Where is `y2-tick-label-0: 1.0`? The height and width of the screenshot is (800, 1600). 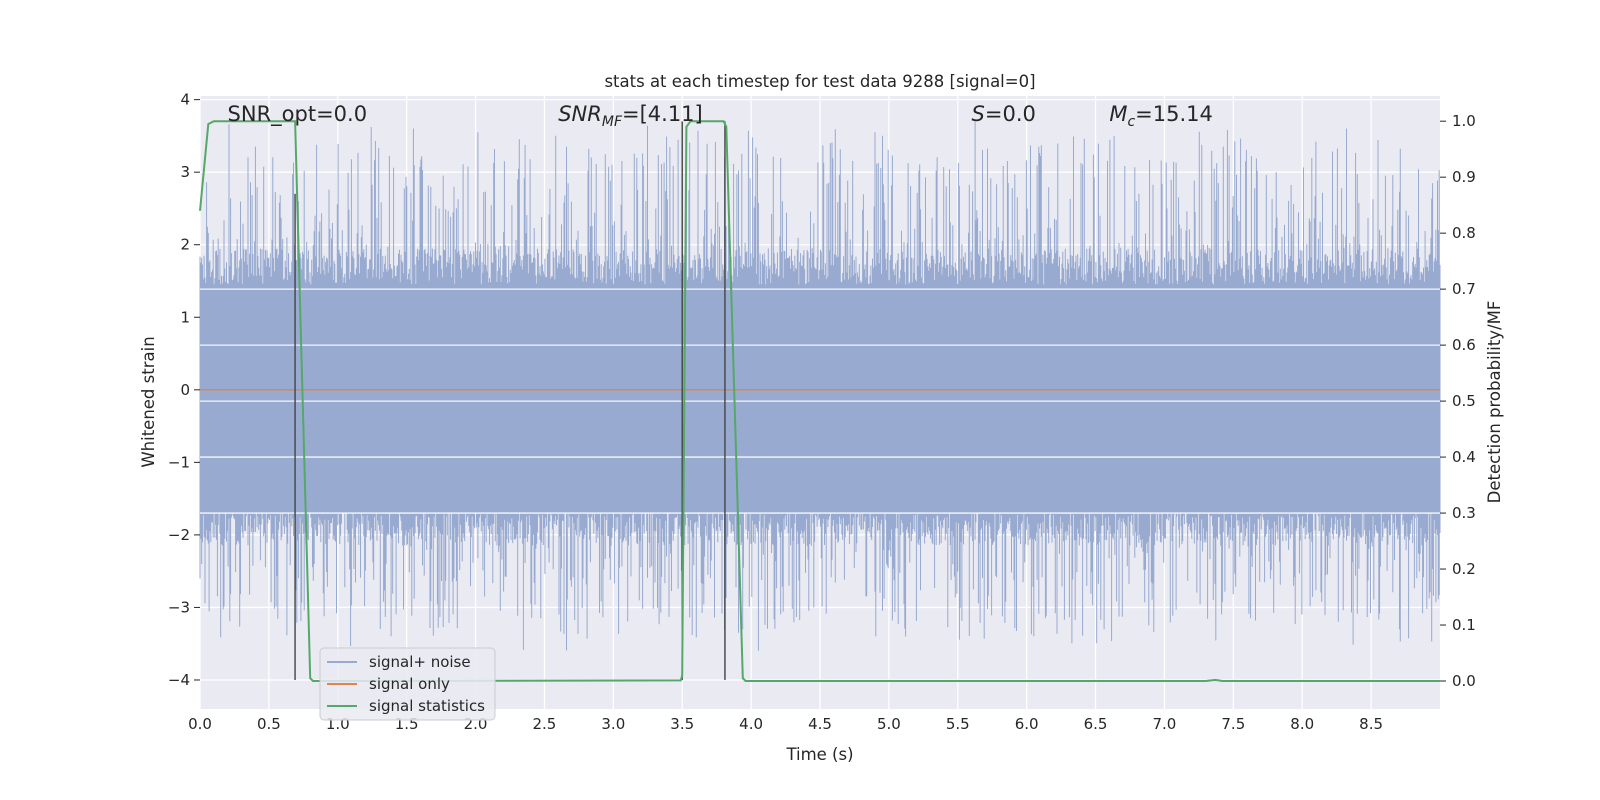 y2-tick-label-0: 1.0 is located at coordinates (1464, 121).